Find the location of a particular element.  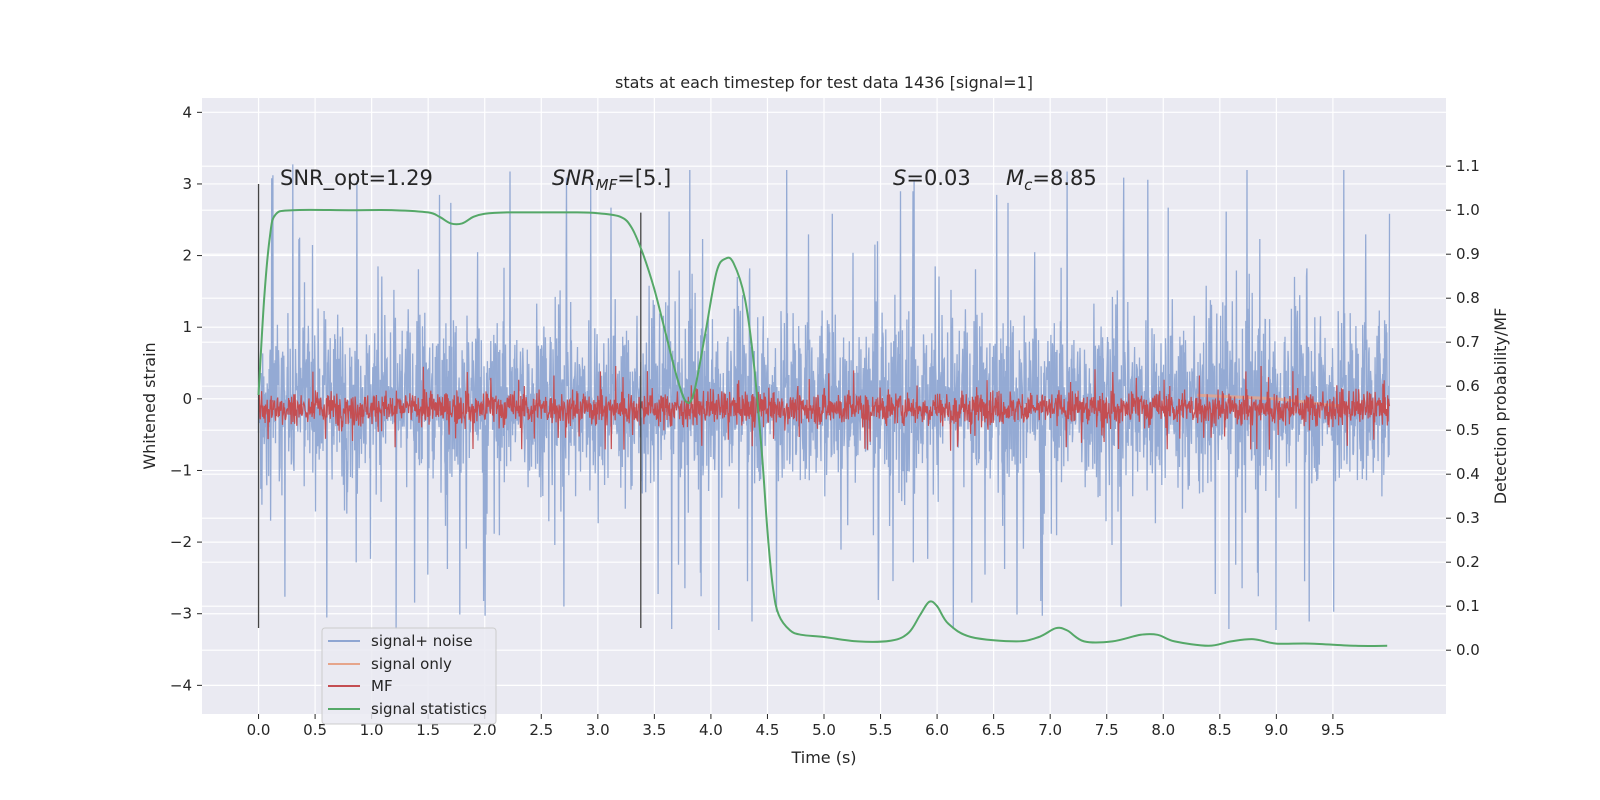

annotation-snr-mf: SNRMF=[5.] is located at coordinates (611, 180).